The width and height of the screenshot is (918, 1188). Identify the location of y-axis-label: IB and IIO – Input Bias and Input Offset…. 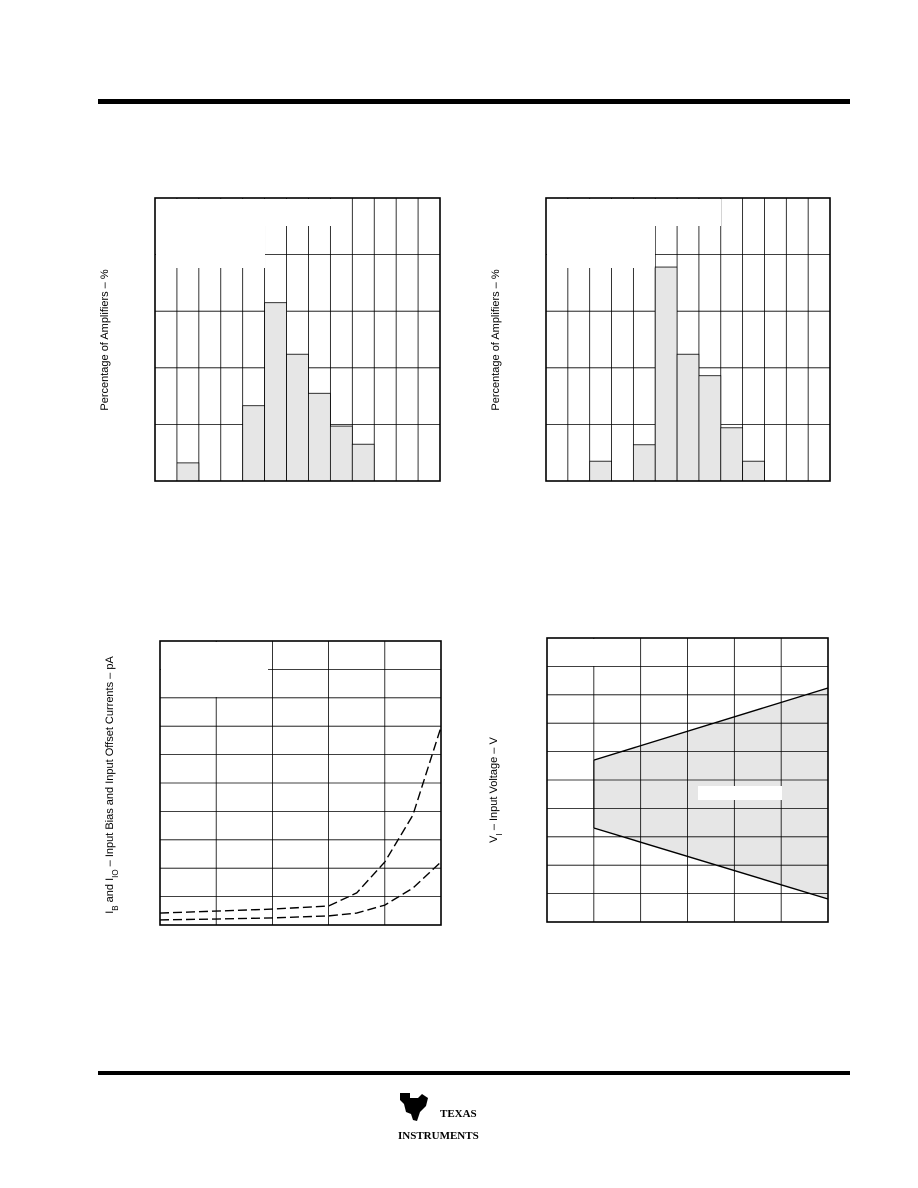
(112, 785).